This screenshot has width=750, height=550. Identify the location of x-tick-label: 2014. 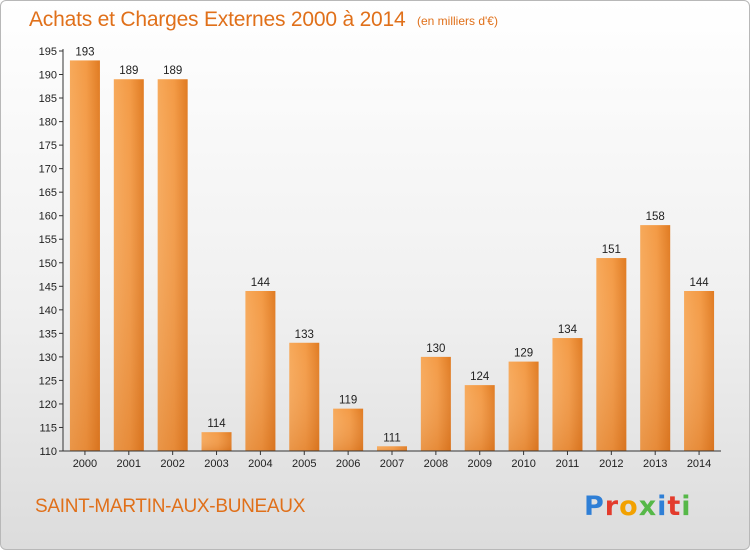
(699, 464).